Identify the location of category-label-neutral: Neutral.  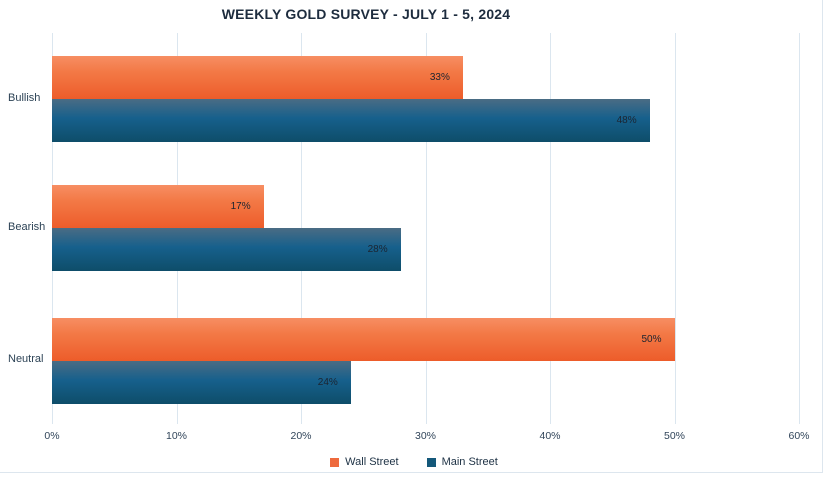
(26, 359).